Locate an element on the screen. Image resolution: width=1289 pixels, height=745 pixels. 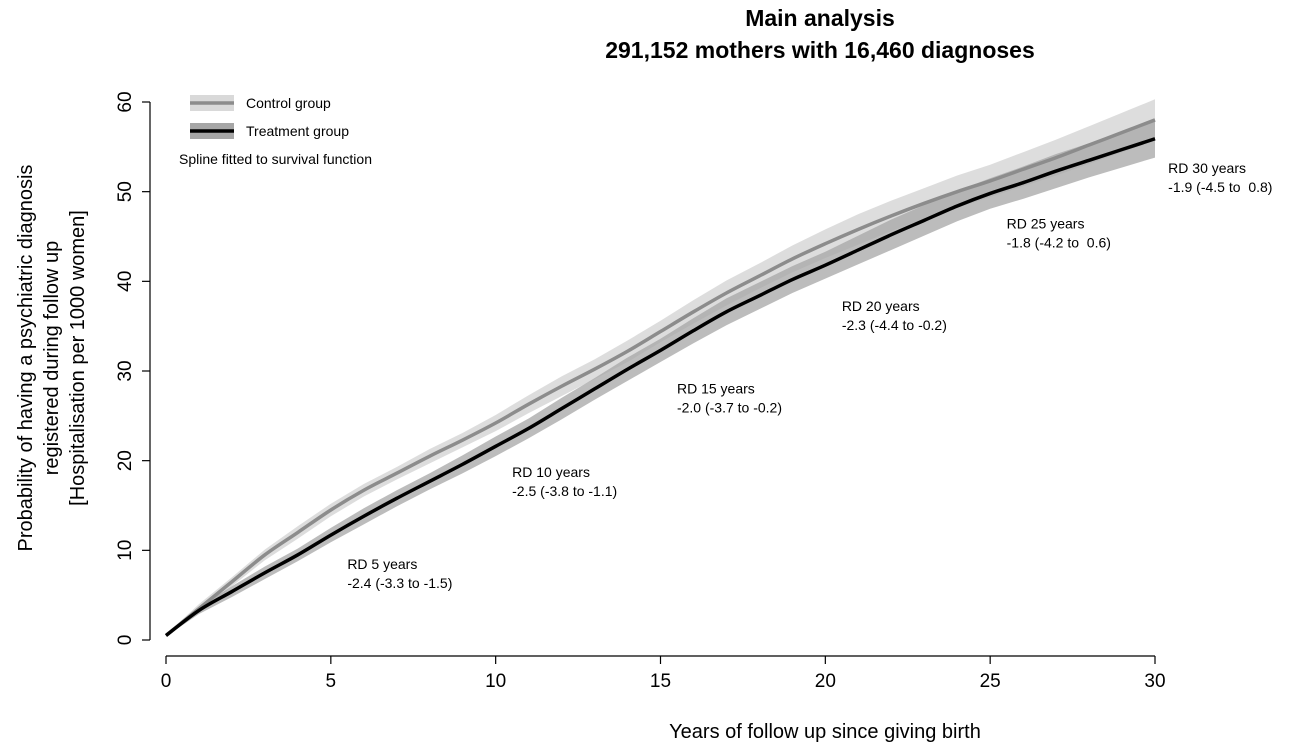
y-tick-label: 60 is located at coordinates (125, 101).